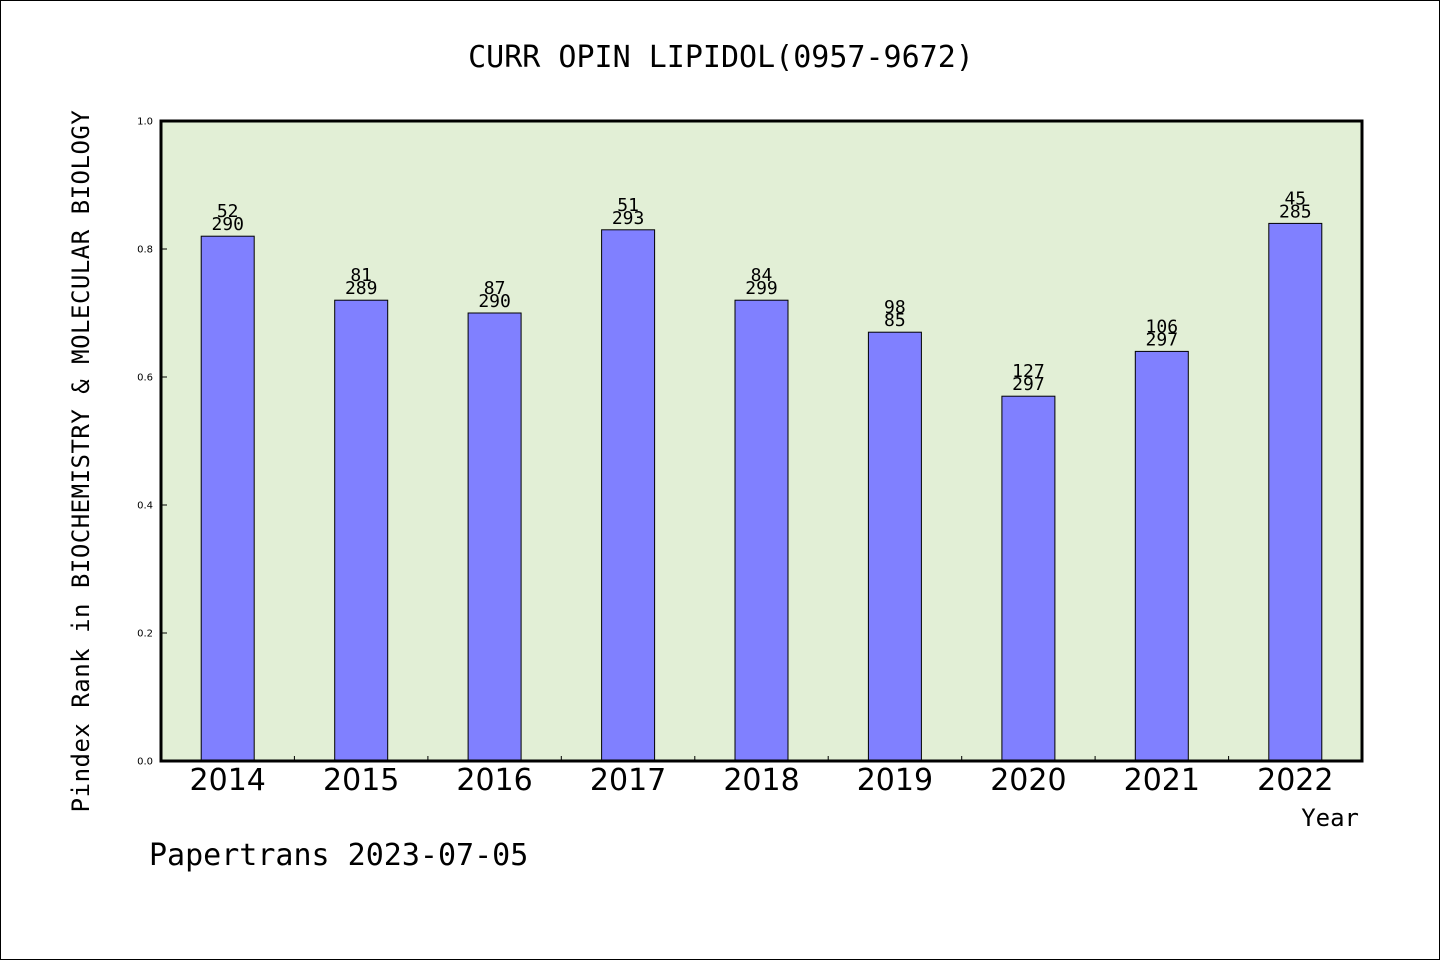 The height and width of the screenshot is (964, 1440). Describe the element at coordinates (628, 205) in the screenshot. I see `rank-label-2017: 51` at that location.